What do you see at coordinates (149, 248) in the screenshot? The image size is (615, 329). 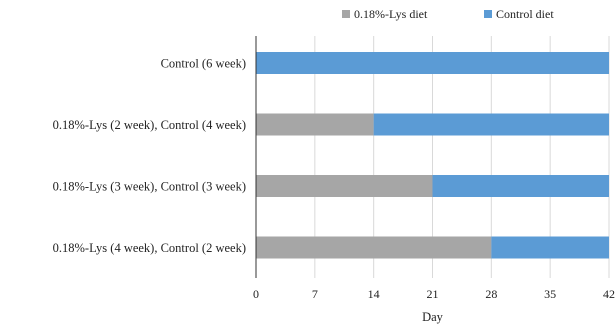 I see `category-label: 0.18%-Lys (4 week), Control (2 week)` at bounding box center [149, 248].